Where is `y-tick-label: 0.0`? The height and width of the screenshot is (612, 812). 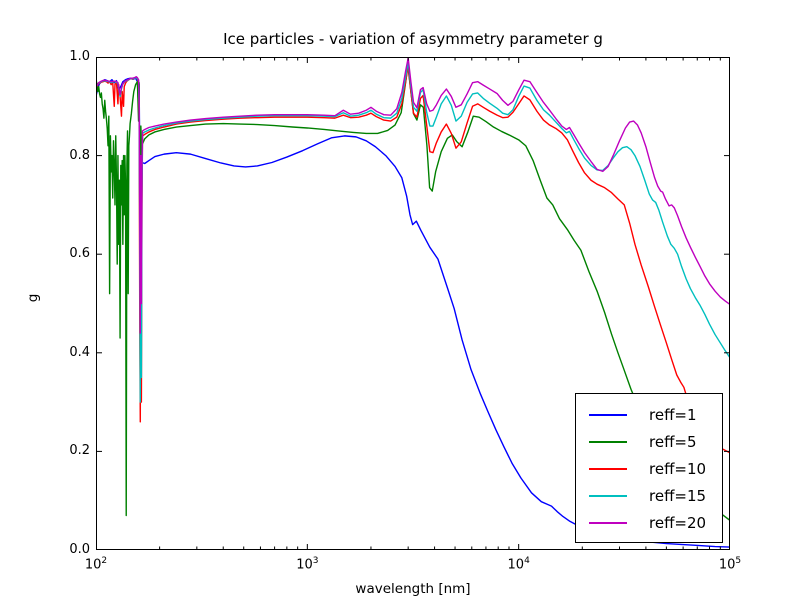 y-tick-label: 0.0 is located at coordinates (79, 549).